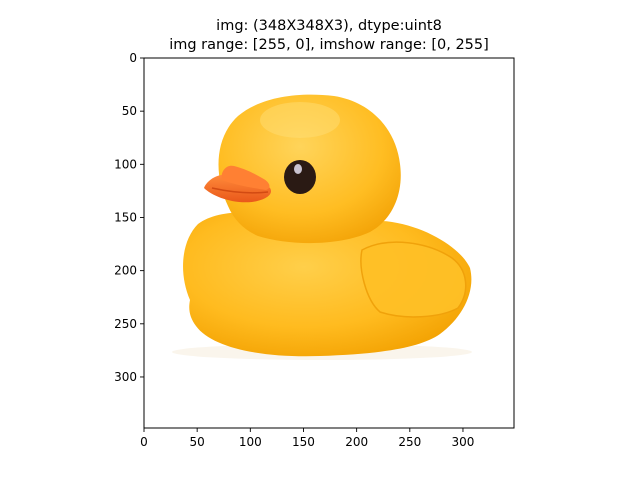  I want to click on duck-beak-line, so click(240, 190).